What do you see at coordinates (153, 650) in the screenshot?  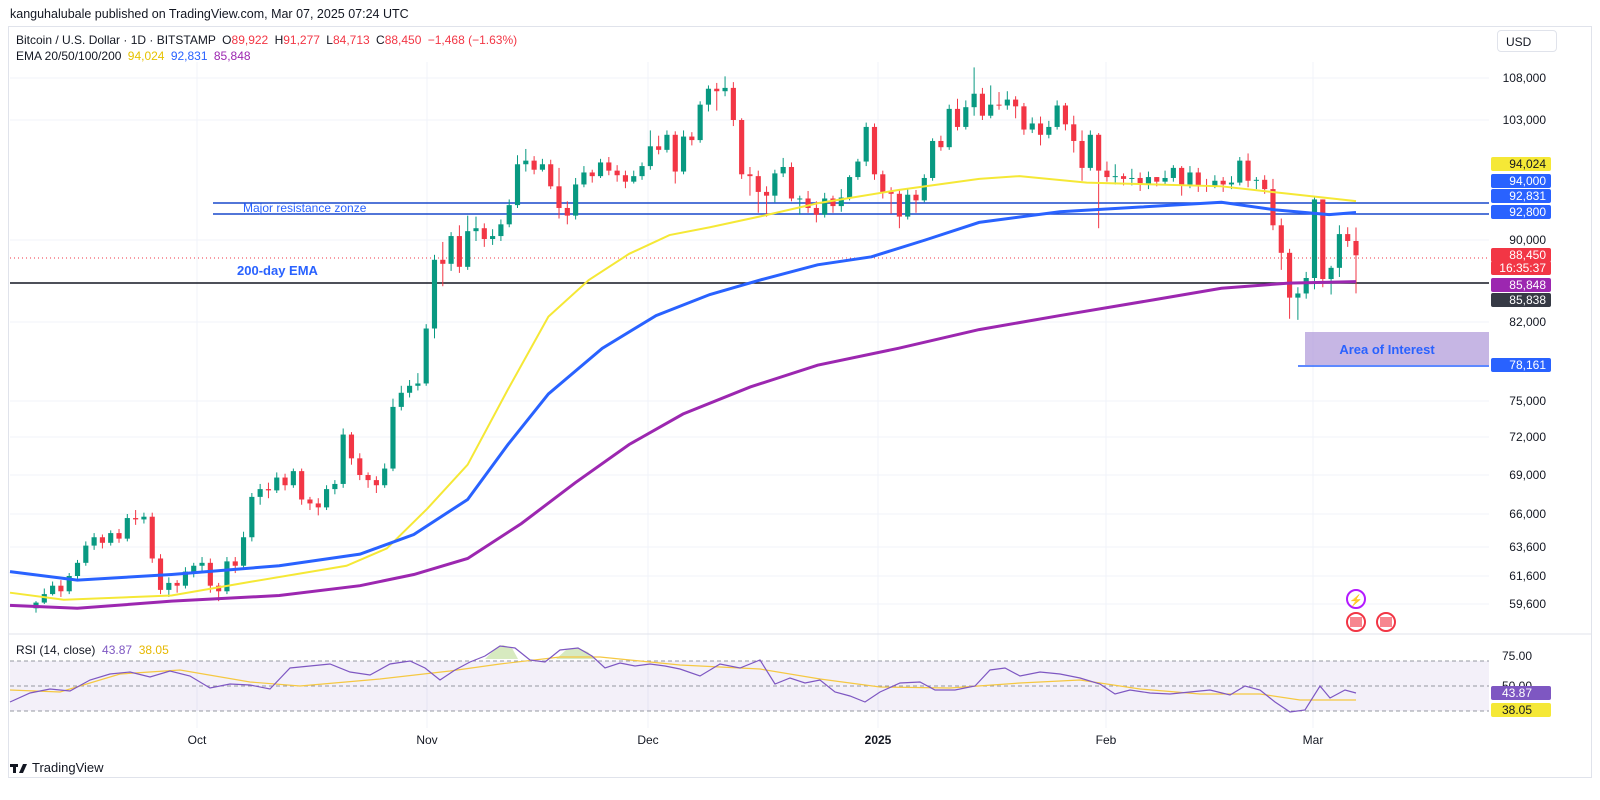 I see `rsi-ma-text: 38.05` at bounding box center [153, 650].